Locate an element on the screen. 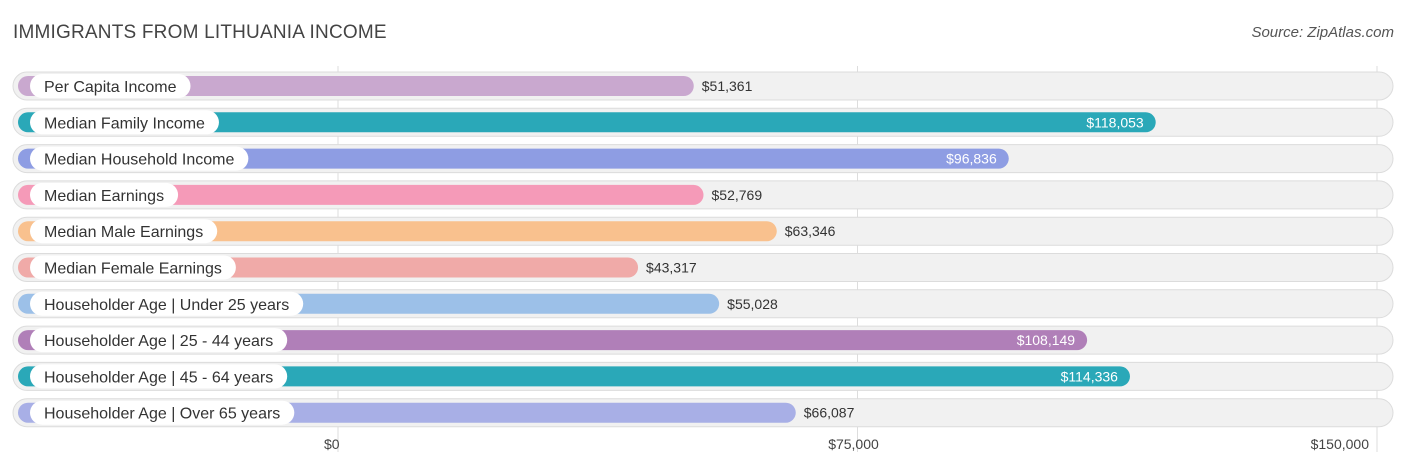 The width and height of the screenshot is (1406, 470). bar-row: Median Family Income $118,053 is located at coordinates (703, 122).